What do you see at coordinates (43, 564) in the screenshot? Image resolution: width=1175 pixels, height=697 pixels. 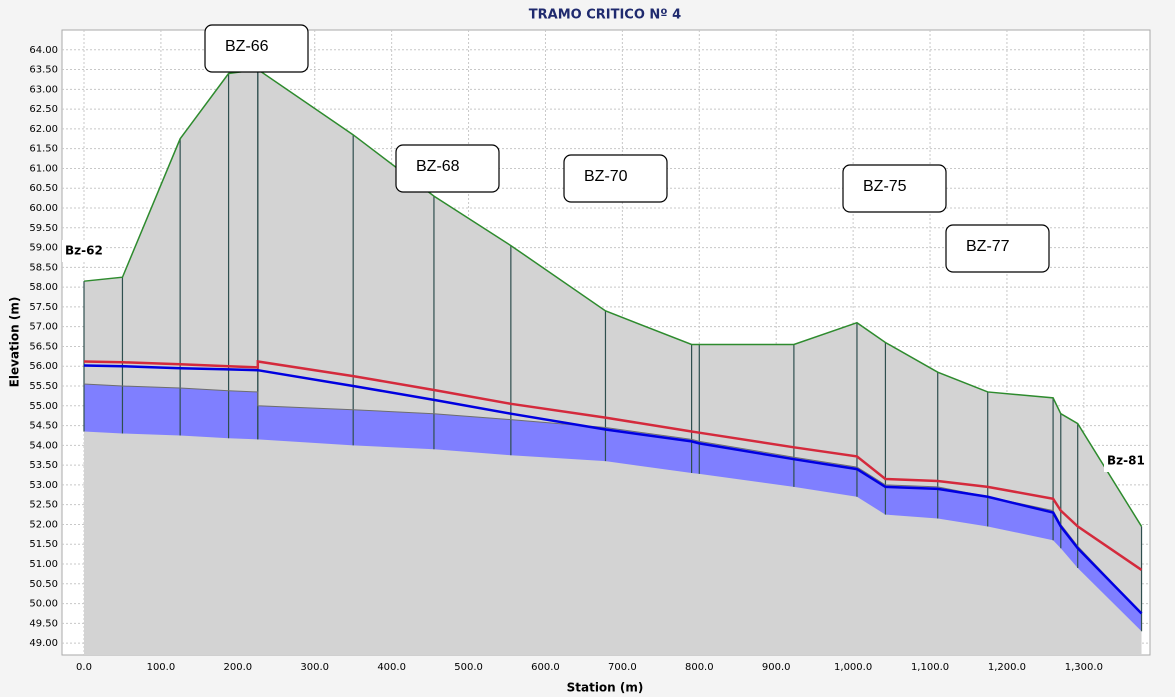 I see `y-tick-label: 51.00` at bounding box center [43, 564].